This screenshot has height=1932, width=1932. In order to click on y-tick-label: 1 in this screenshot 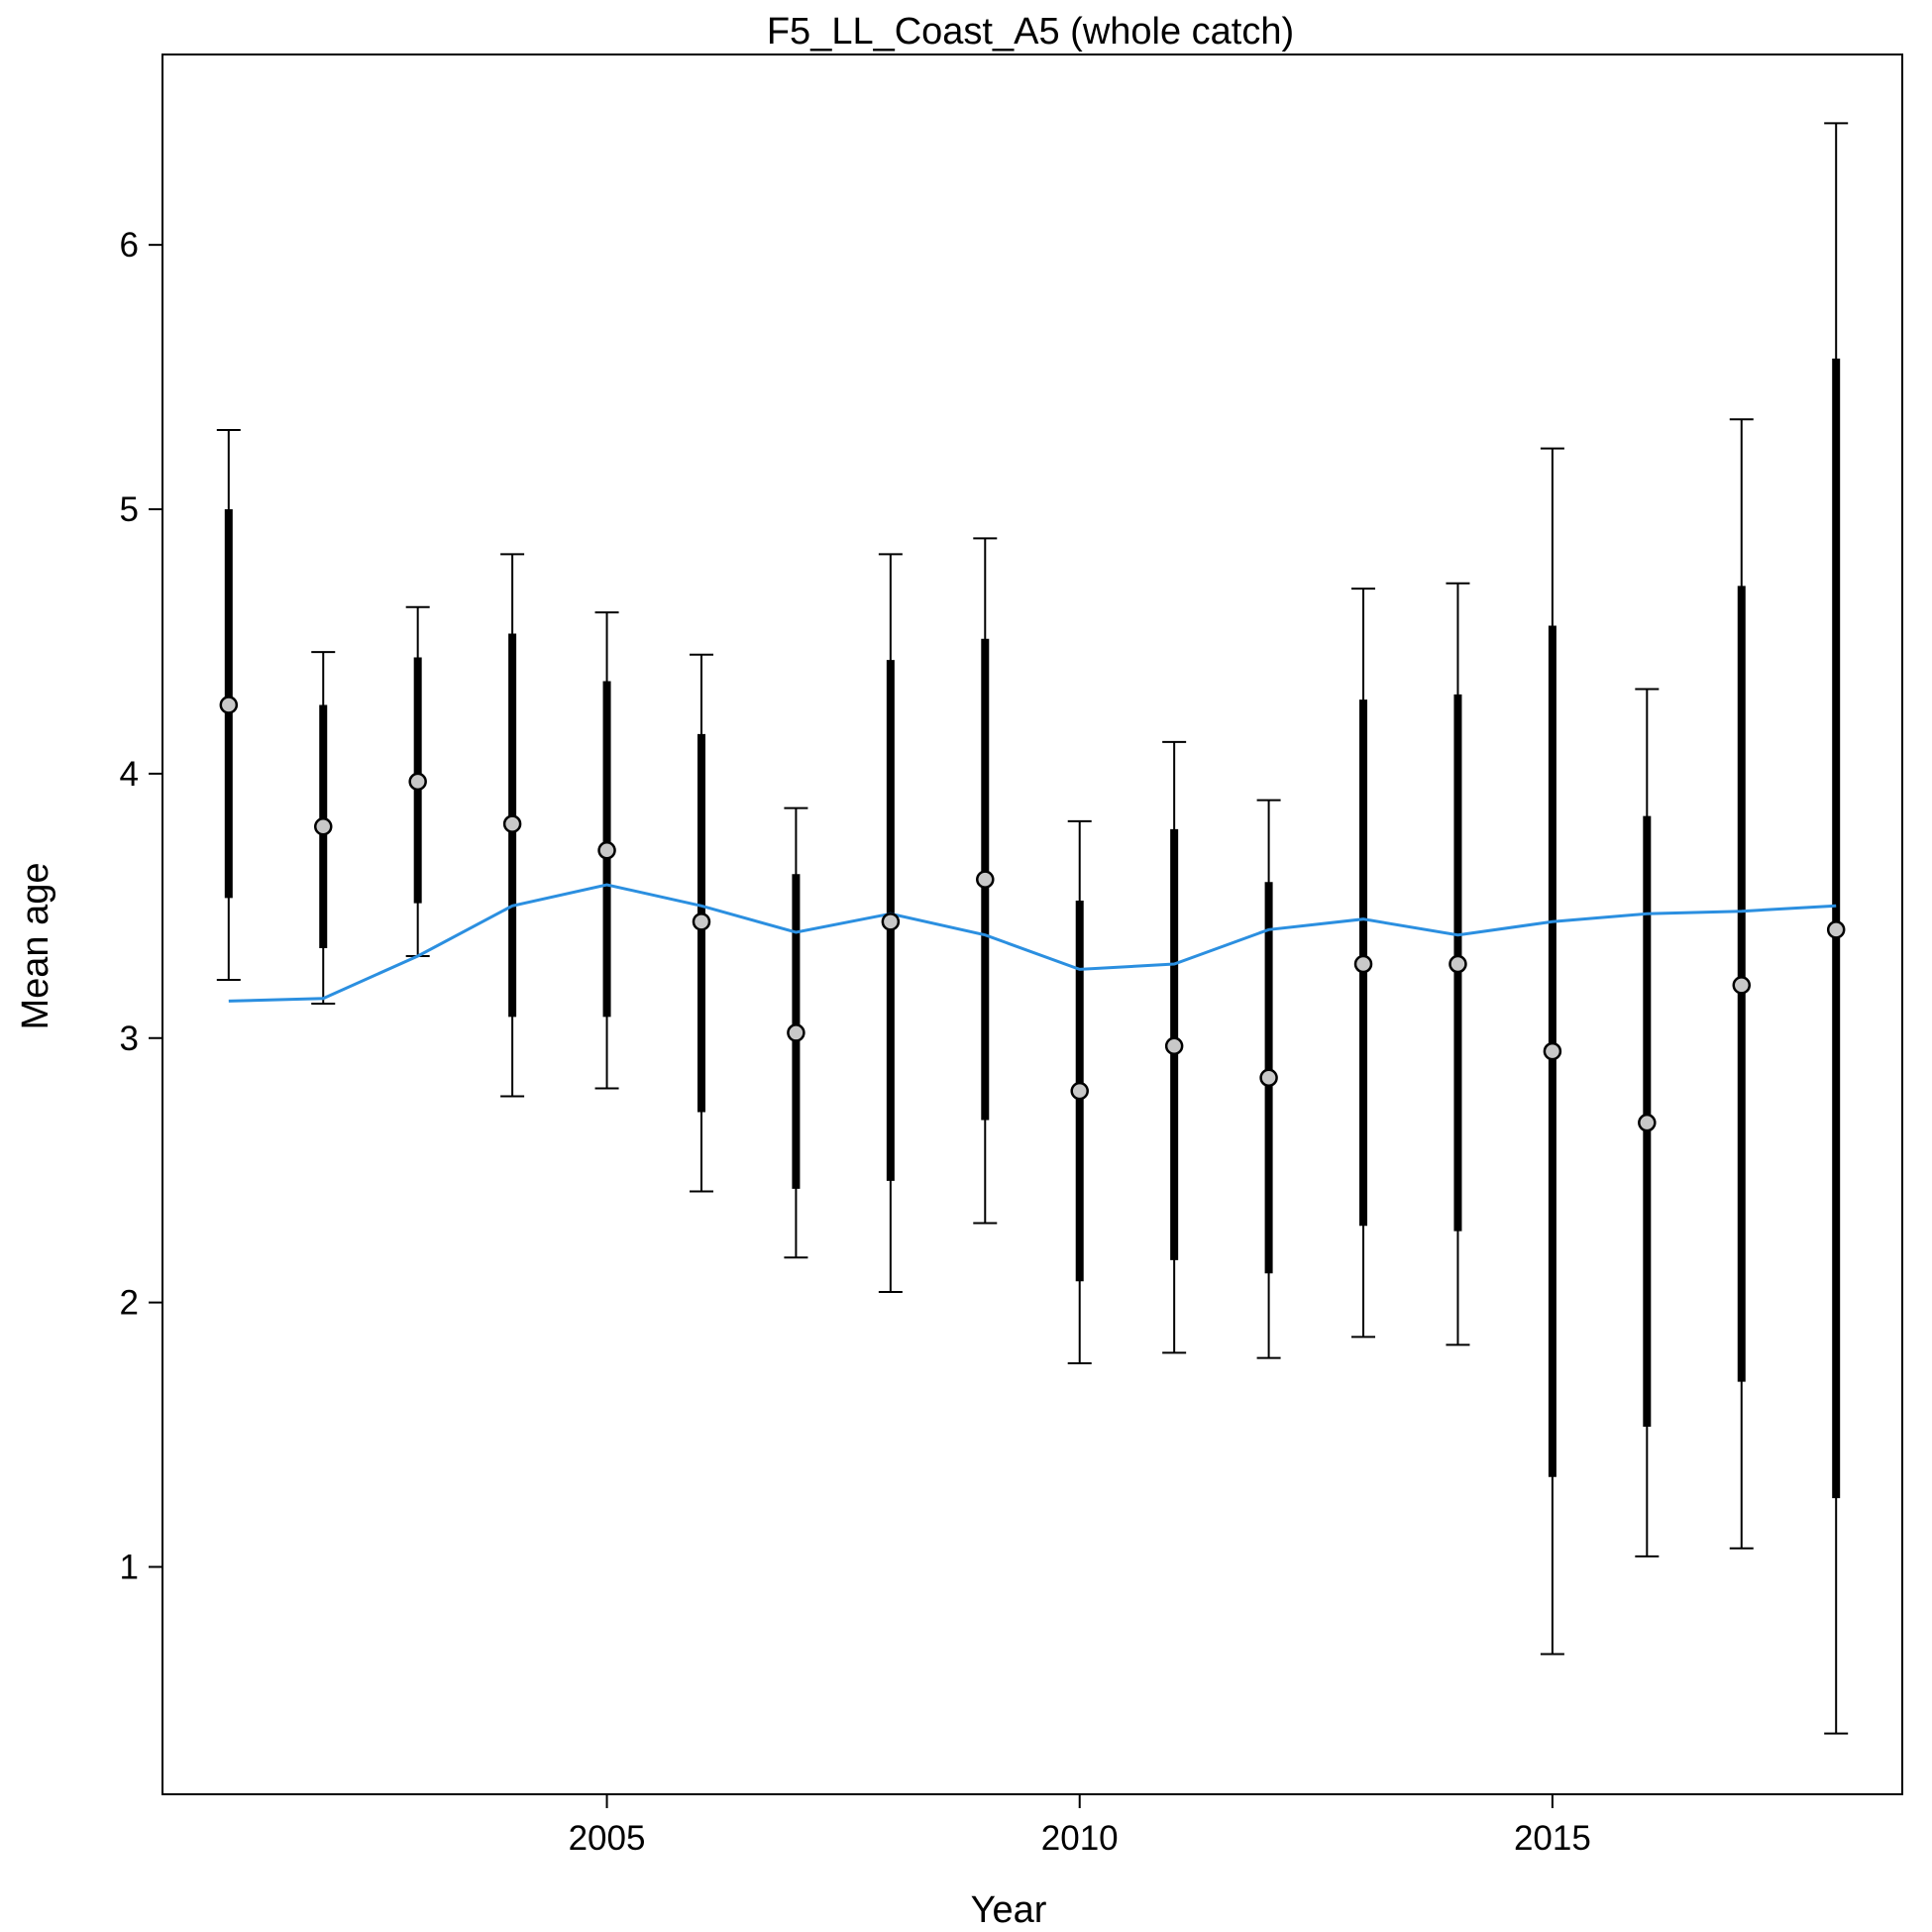, I will do `click(129, 1567)`.